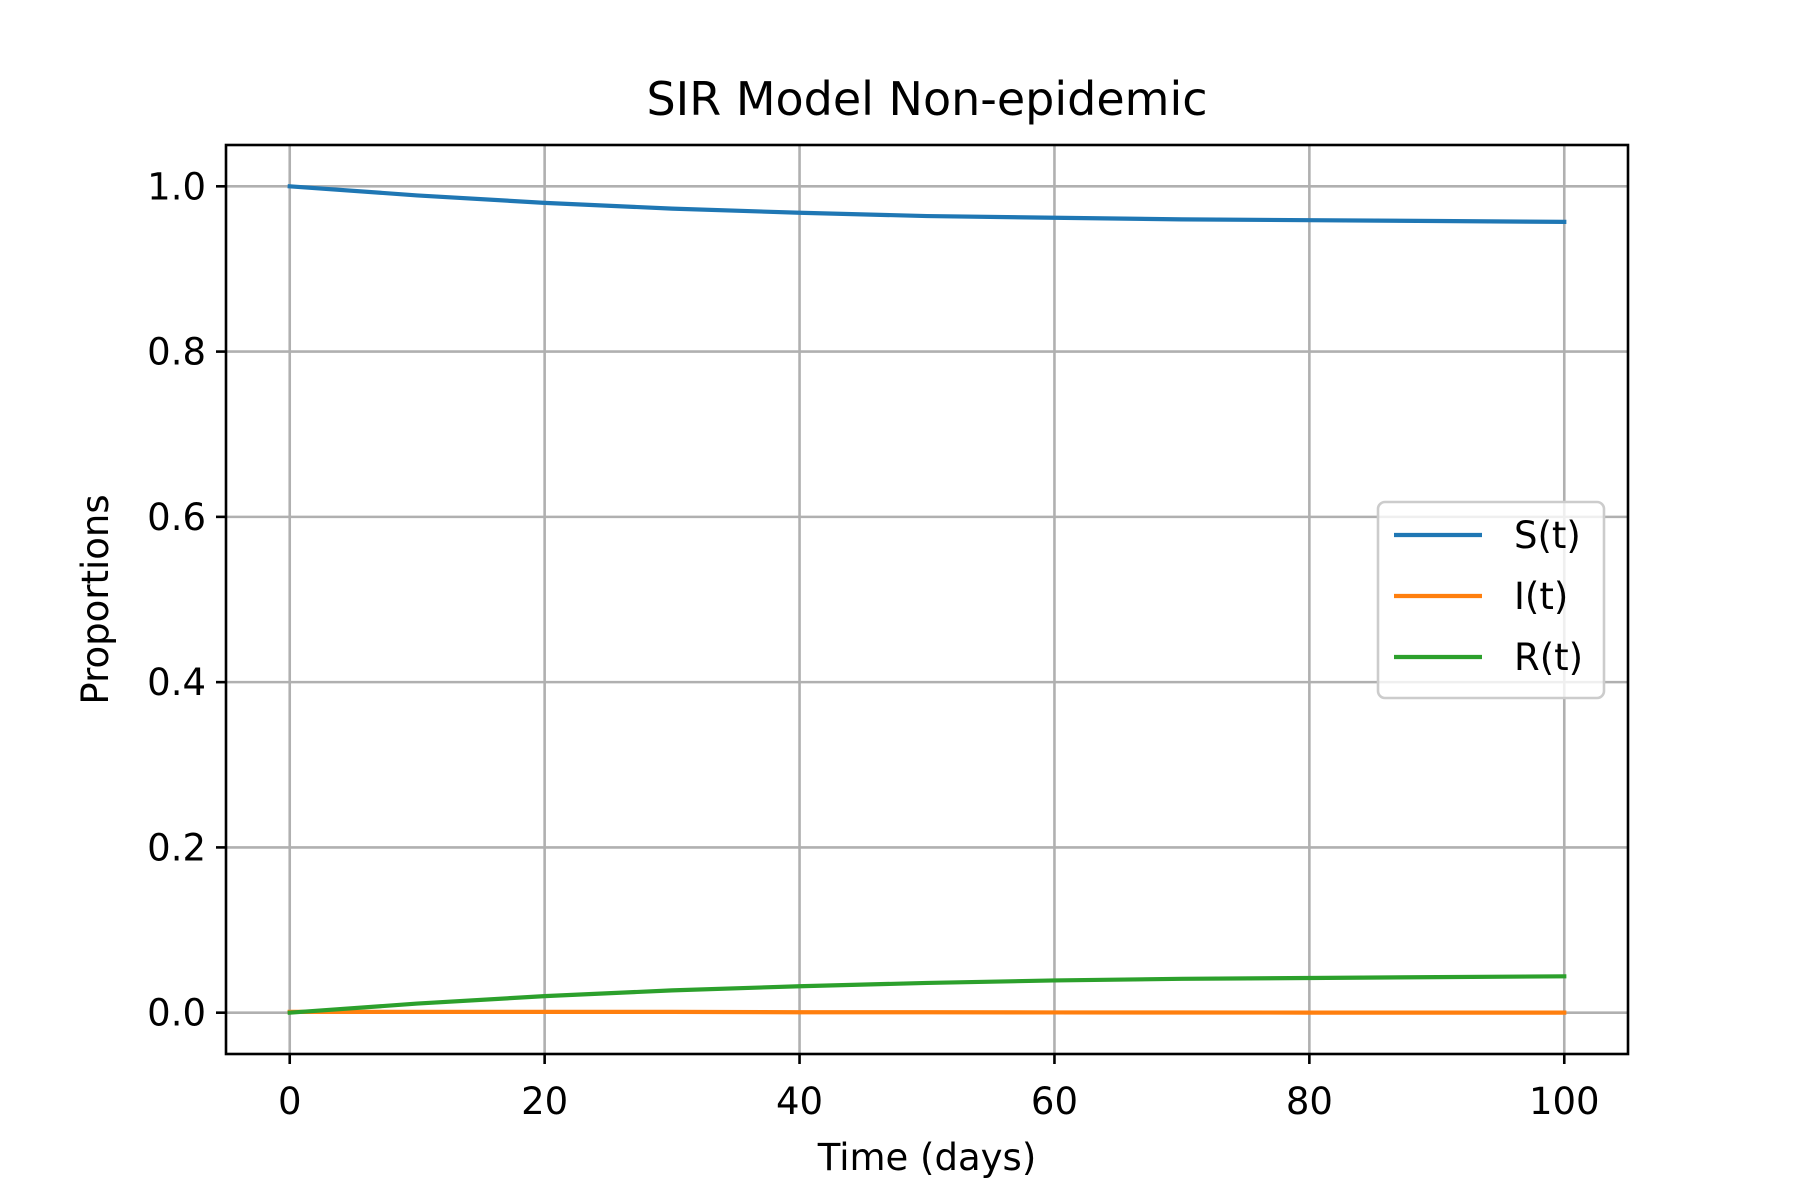  I want to click on y-tick-label: 0.0, so click(176, 1013).